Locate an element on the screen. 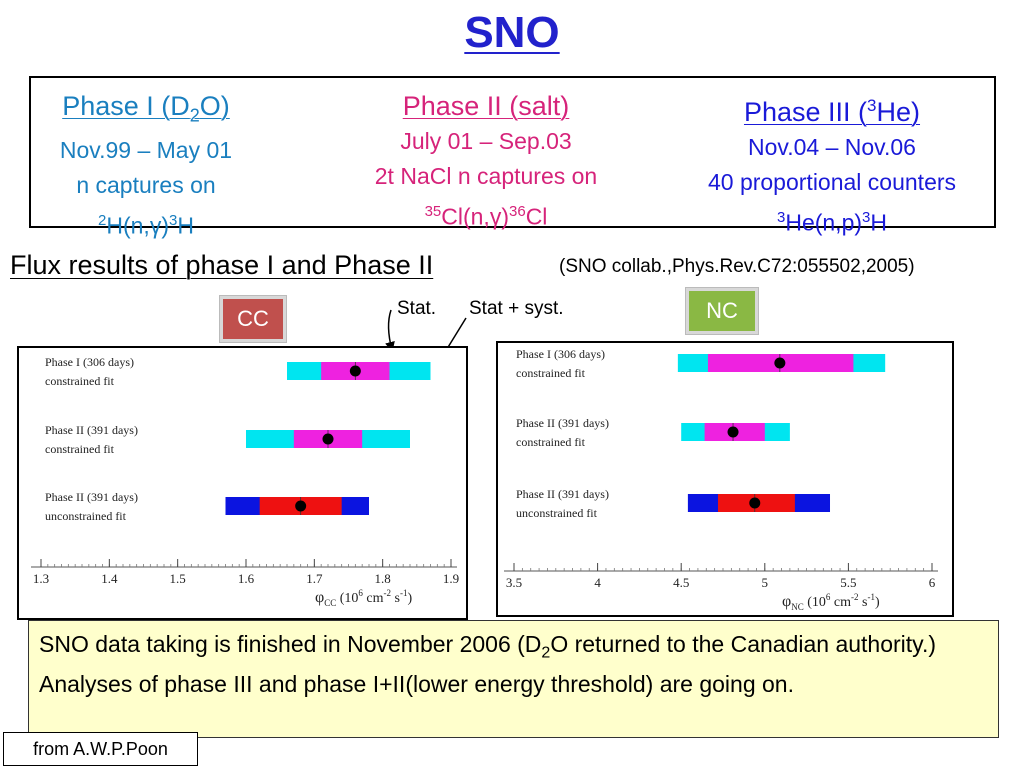  phase-3-title: Phase III (3He) is located at coordinates (832, 111).